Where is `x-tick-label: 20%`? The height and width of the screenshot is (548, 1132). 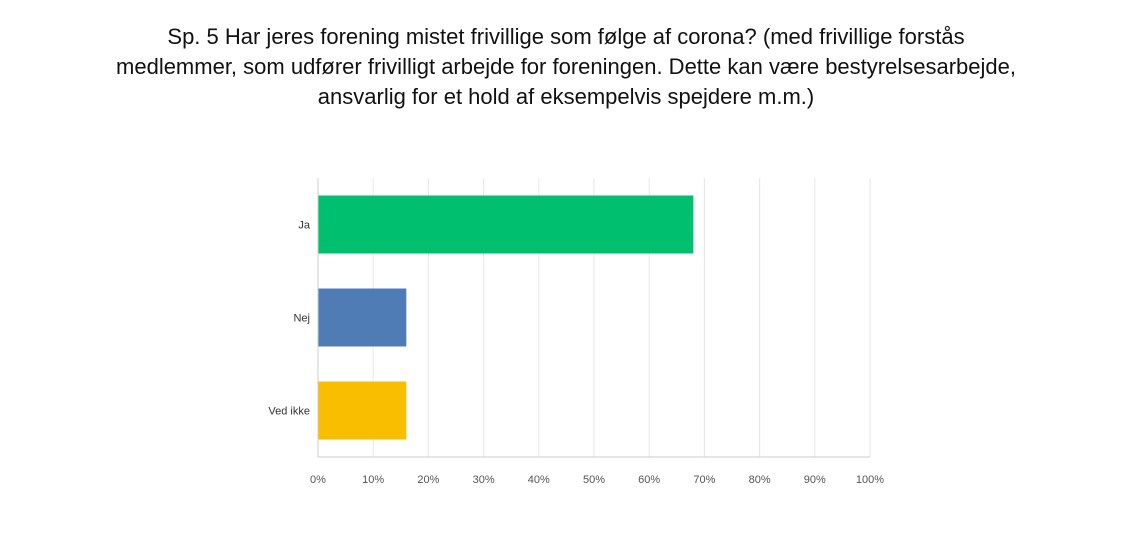 x-tick-label: 20% is located at coordinates (428, 480).